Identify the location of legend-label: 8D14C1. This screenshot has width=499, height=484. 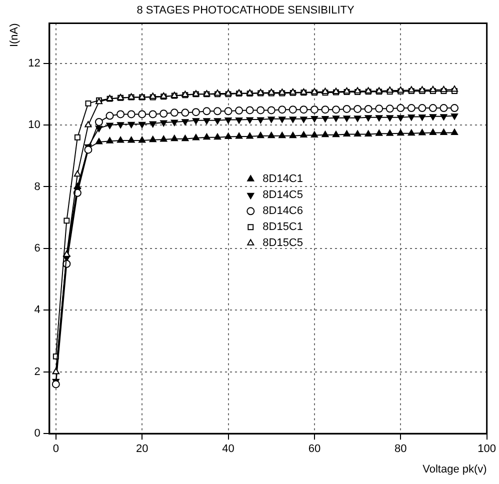
(282, 179).